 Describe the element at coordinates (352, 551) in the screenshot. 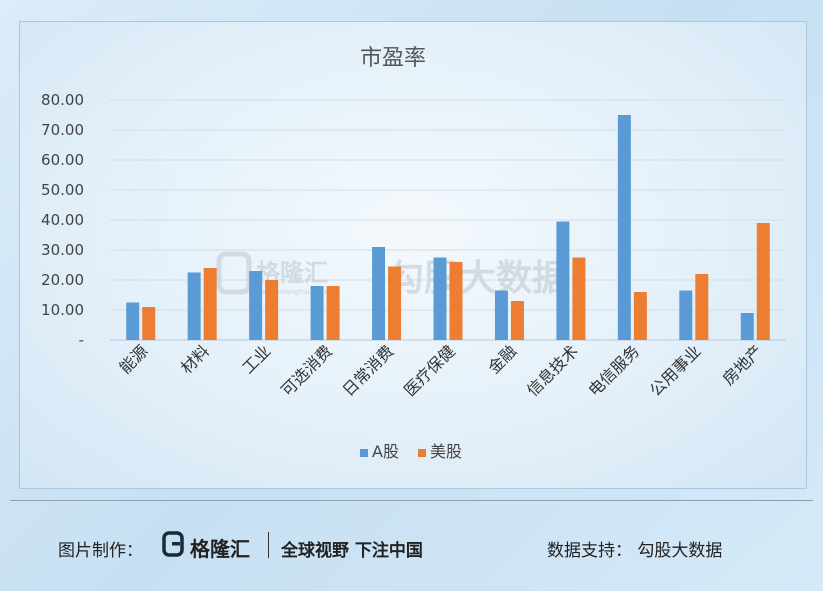

I see `footer-slogan: 全球视野 下注中国` at that location.